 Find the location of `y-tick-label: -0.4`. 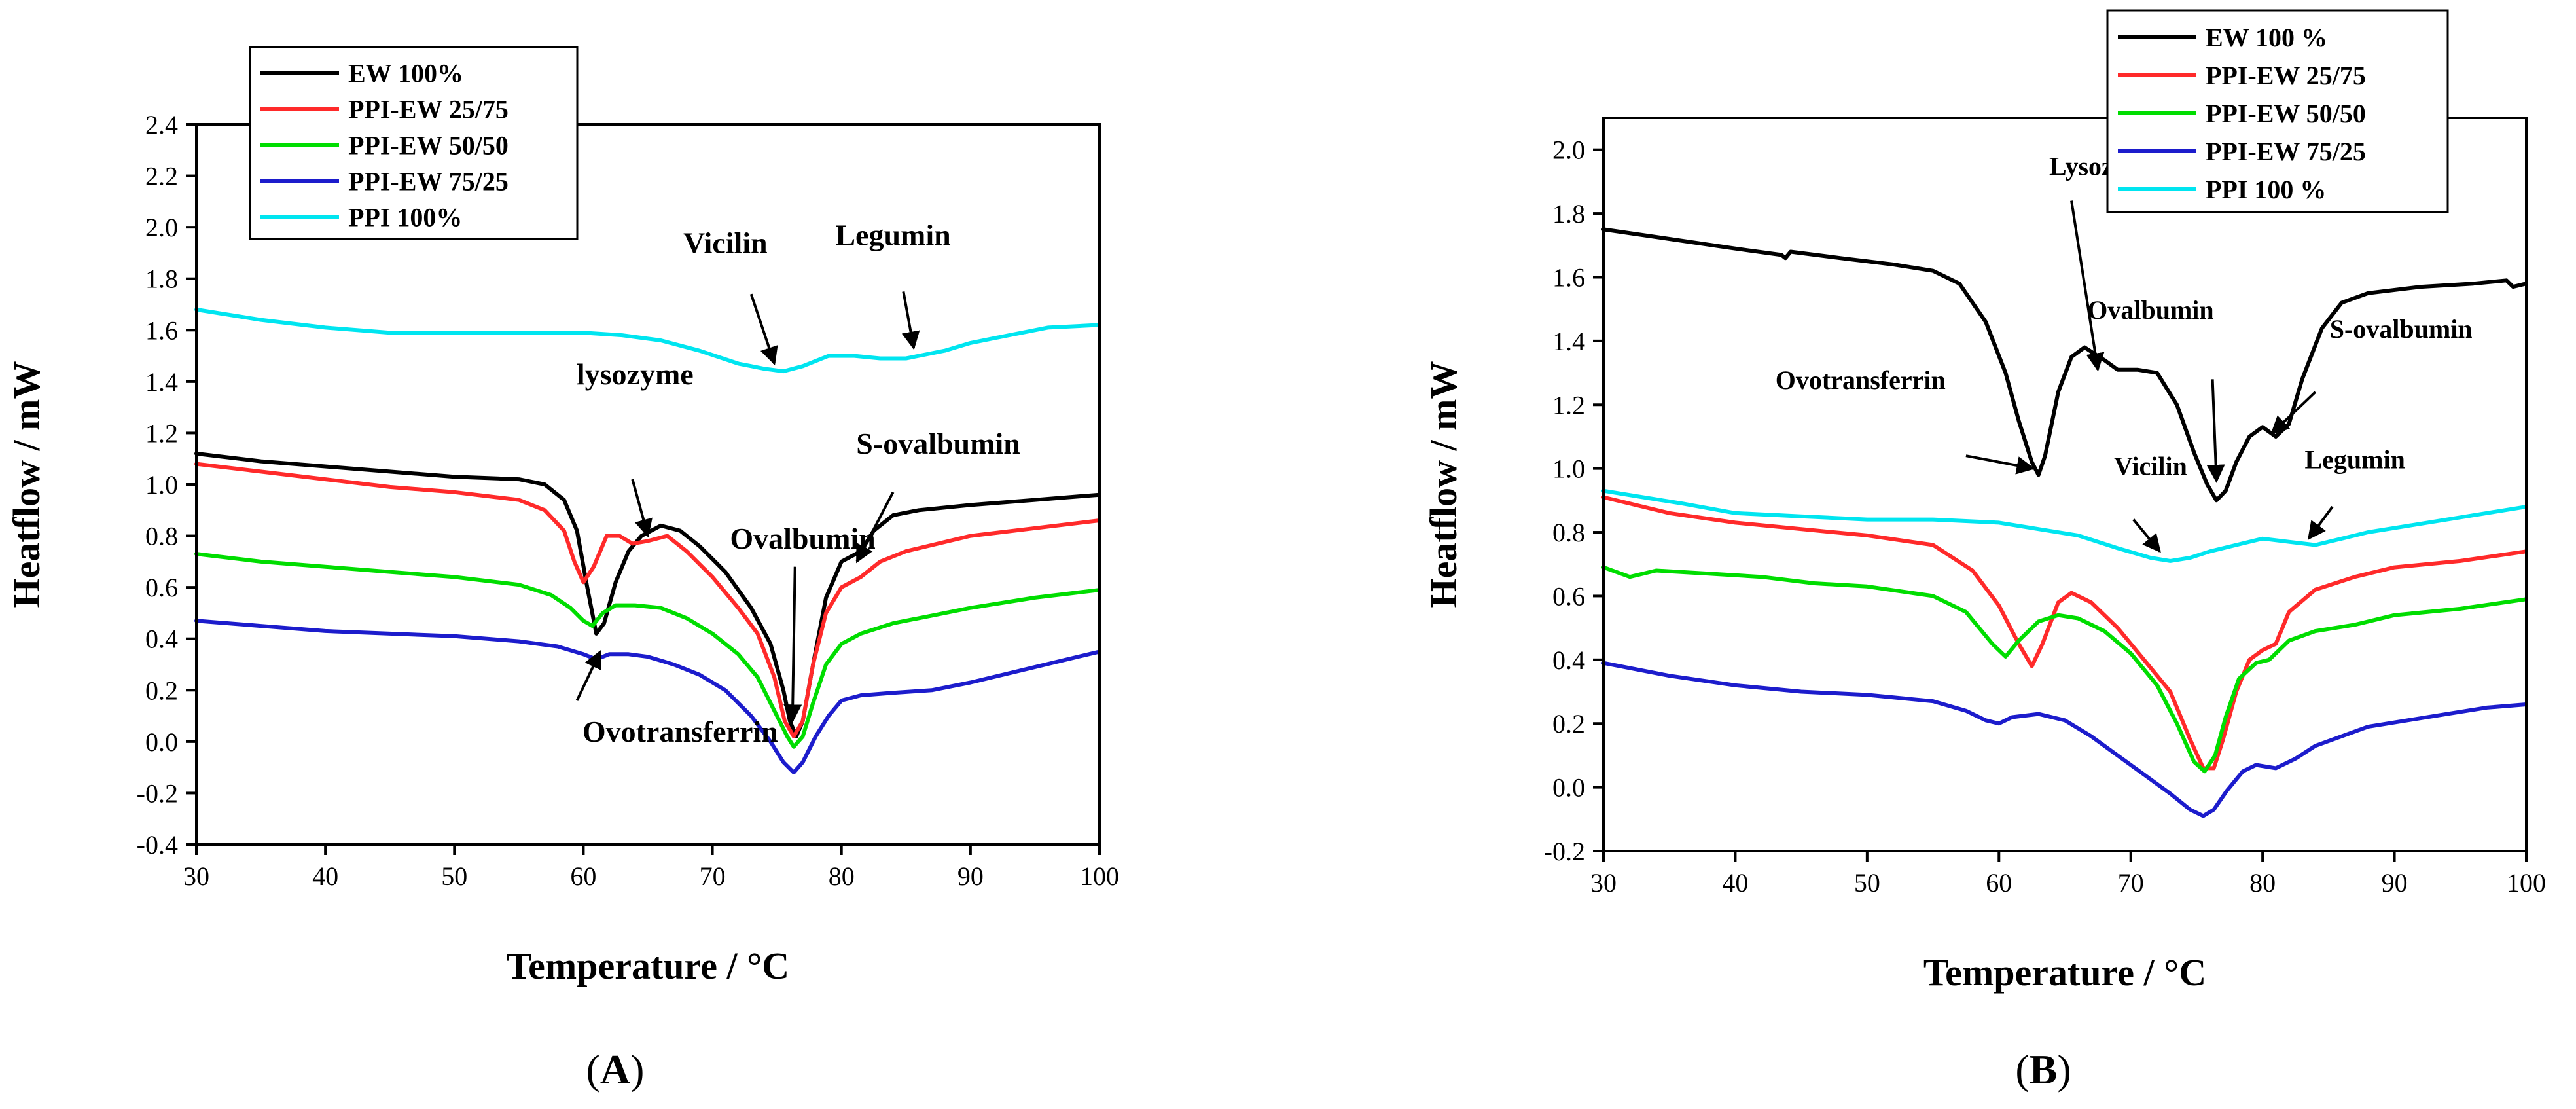

y-tick-label: -0.4 is located at coordinates (157, 845).